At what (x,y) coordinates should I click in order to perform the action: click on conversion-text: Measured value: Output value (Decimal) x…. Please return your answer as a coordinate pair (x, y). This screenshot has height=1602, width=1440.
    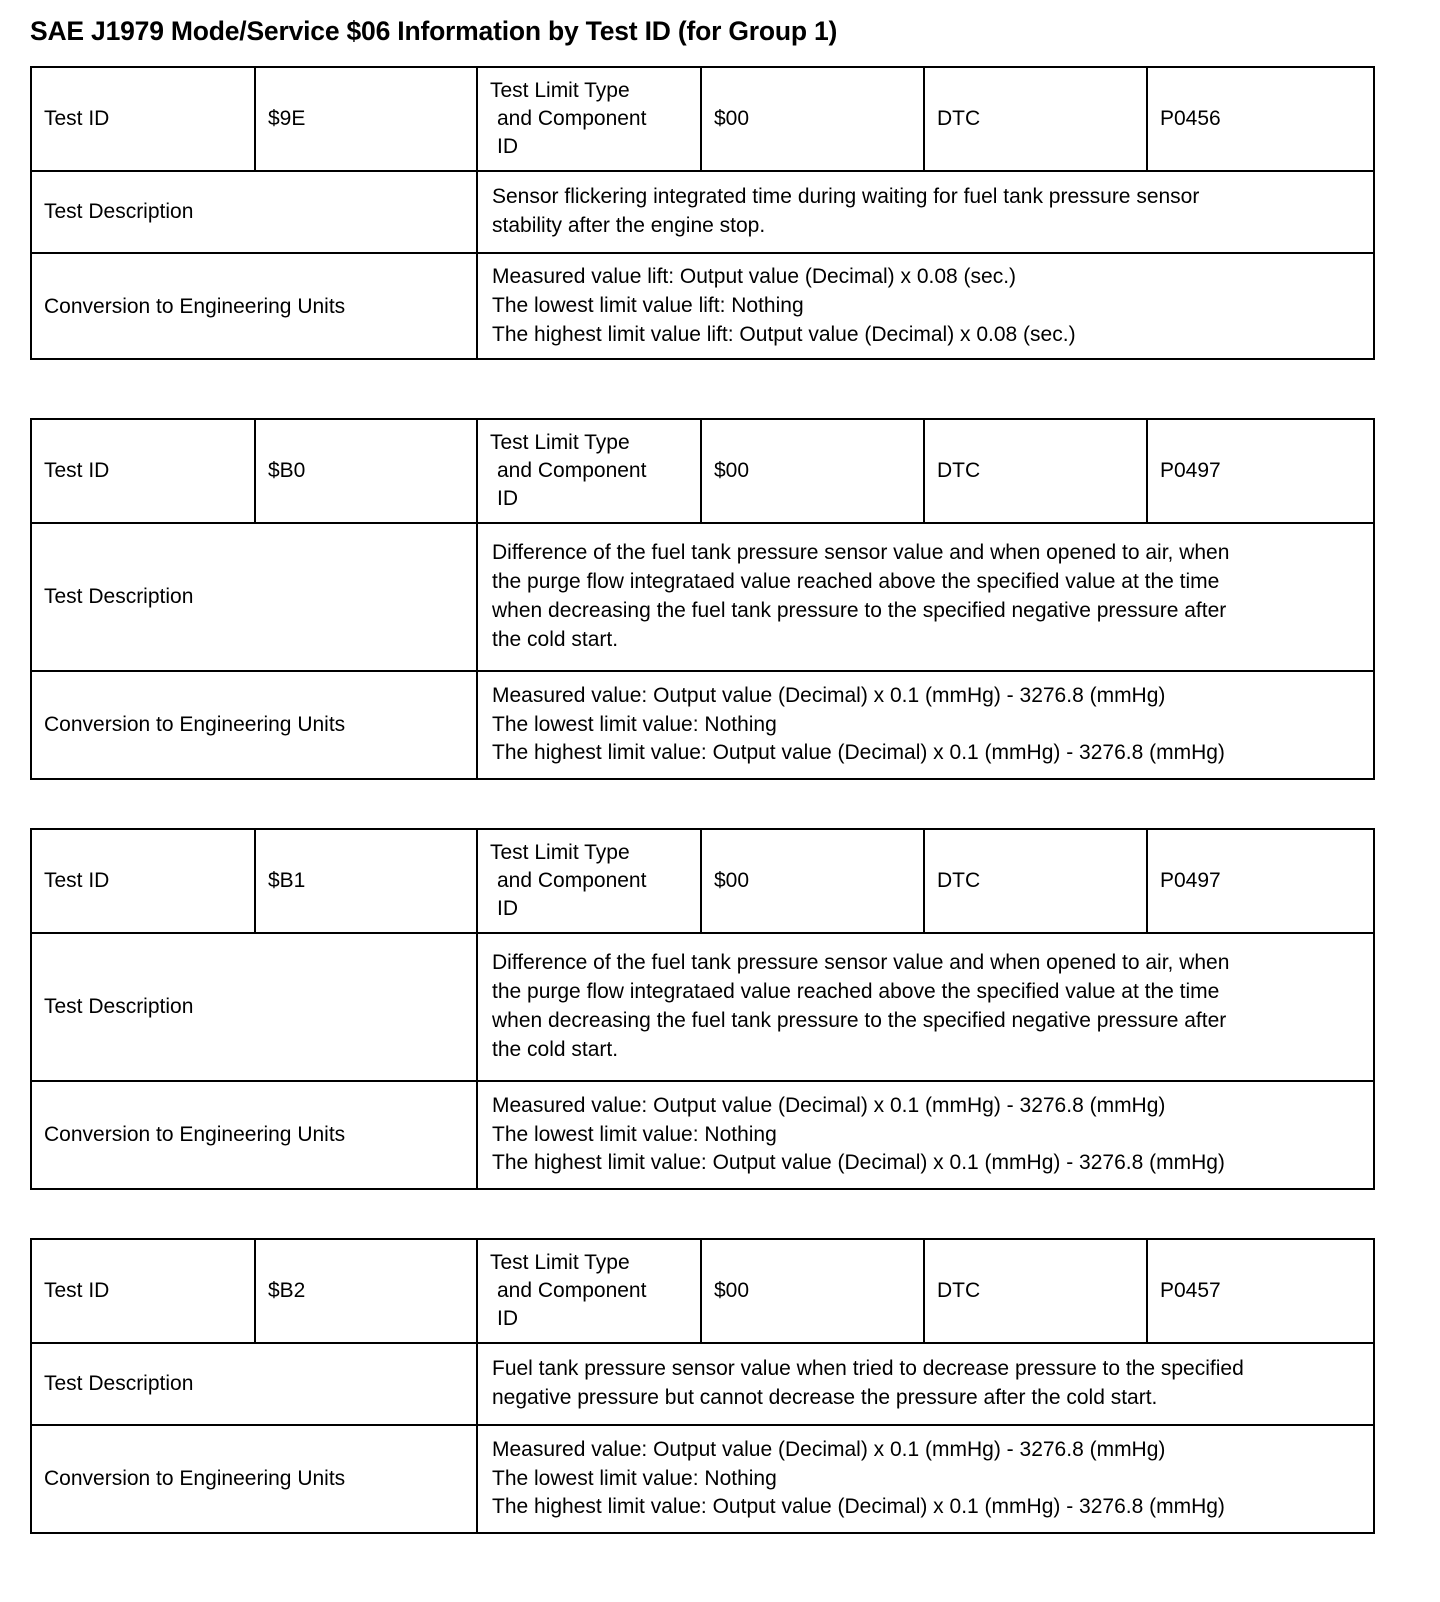
    Looking at the image, I should click on (925, 725).